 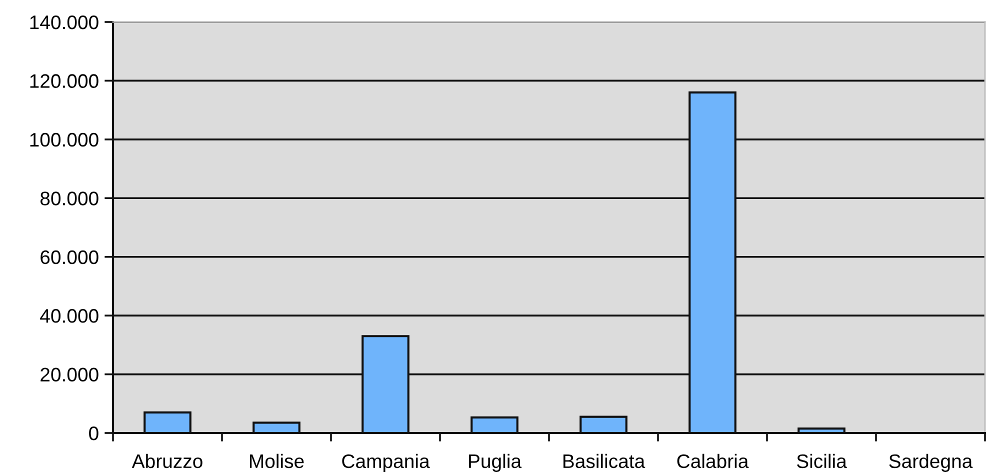 I want to click on y-tick-label: 80.000, so click(x=69, y=199).